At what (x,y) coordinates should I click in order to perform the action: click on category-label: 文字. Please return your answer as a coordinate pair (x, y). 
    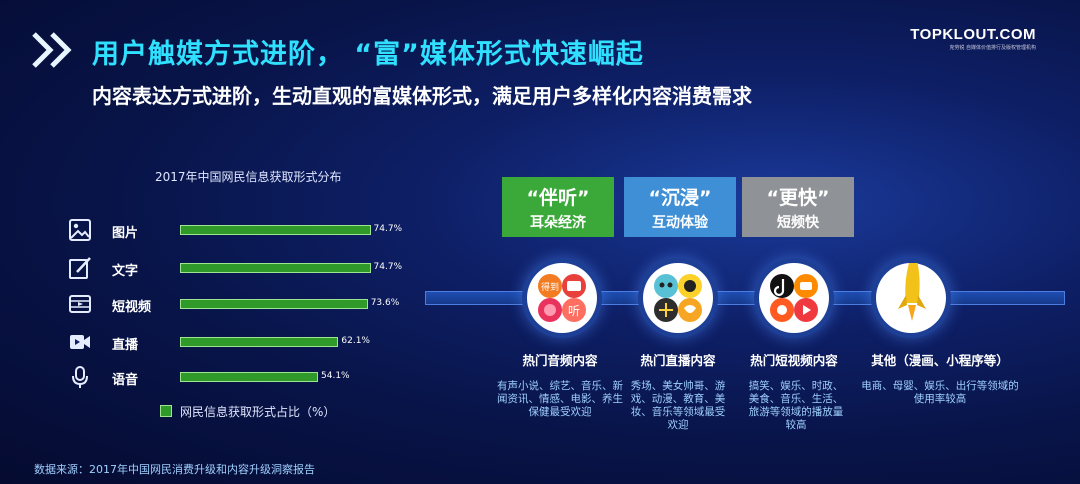
    Looking at the image, I should click on (125, 271).